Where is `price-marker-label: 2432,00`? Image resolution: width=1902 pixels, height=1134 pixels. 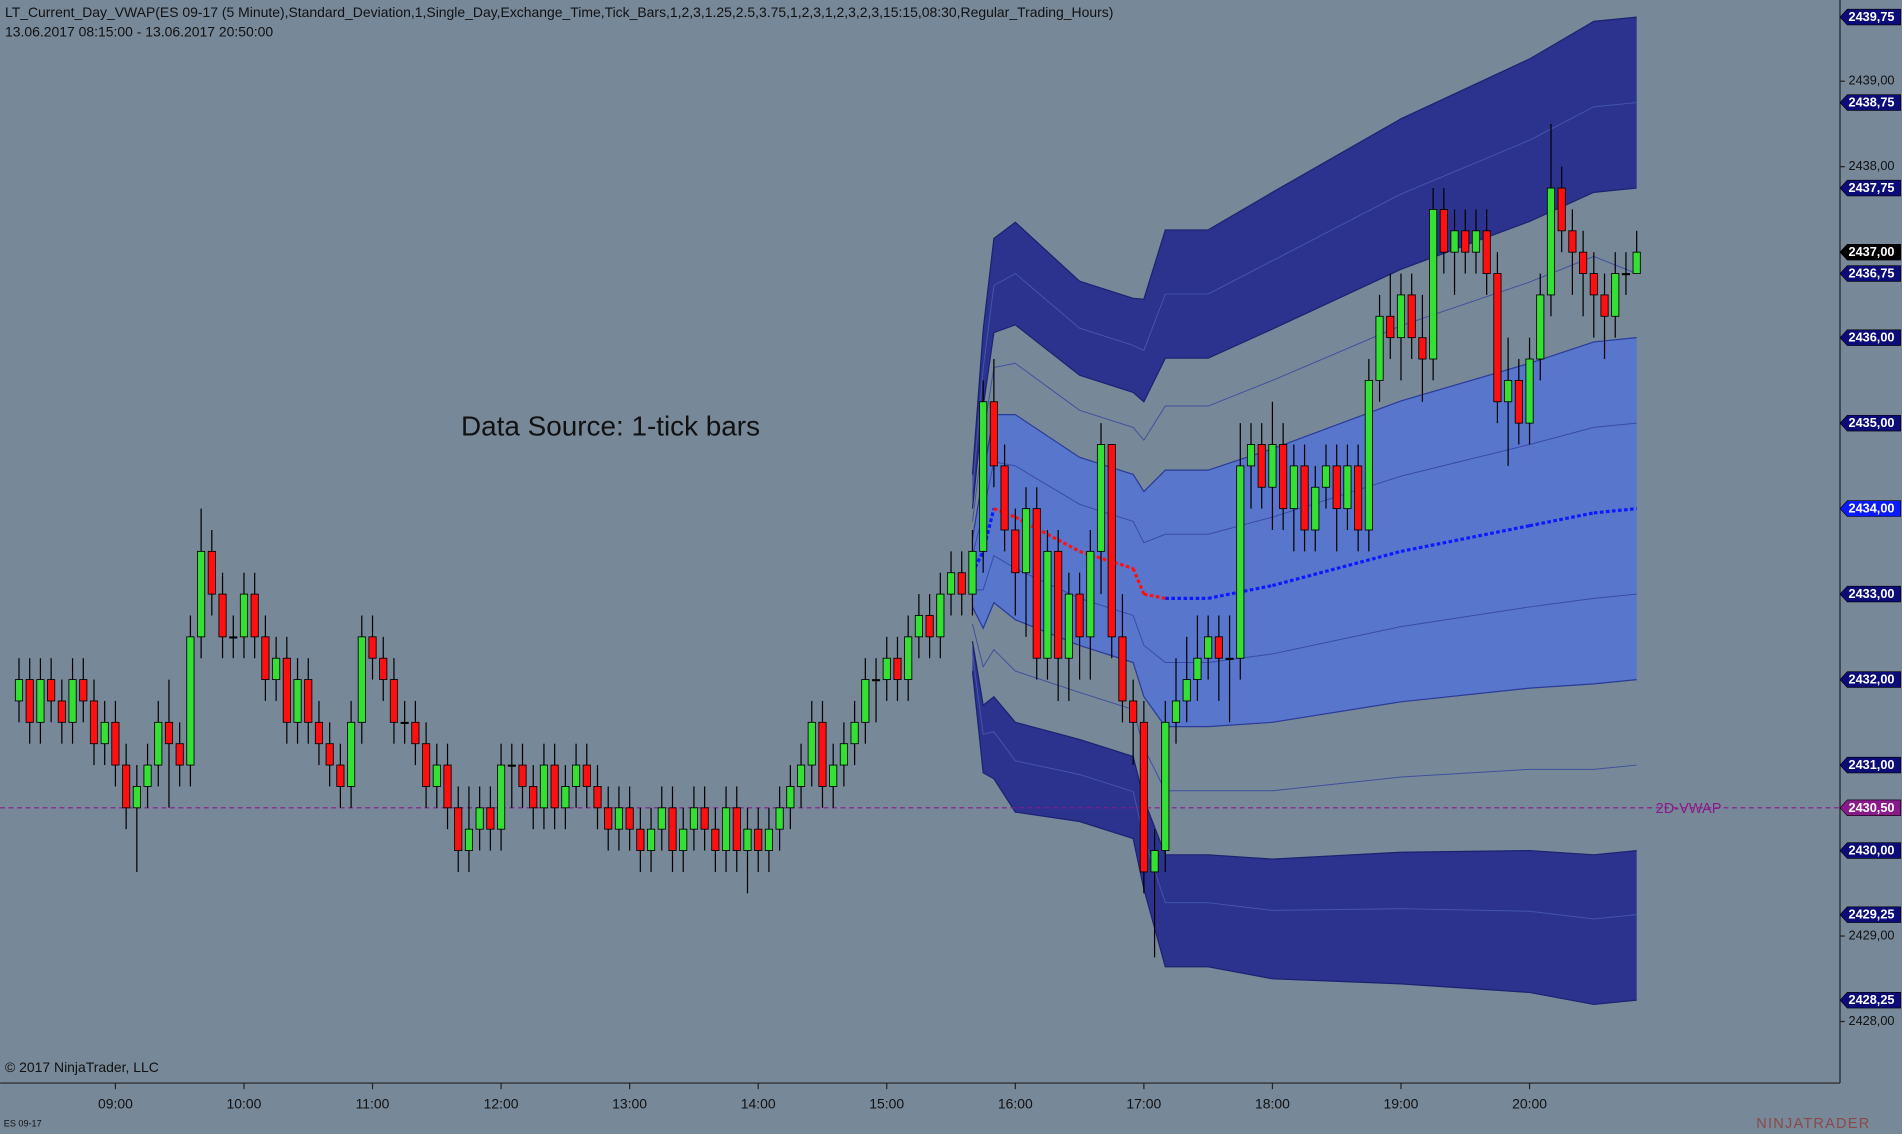 price-marker-label: 2432,00 is located at coordinates (1871, 679).